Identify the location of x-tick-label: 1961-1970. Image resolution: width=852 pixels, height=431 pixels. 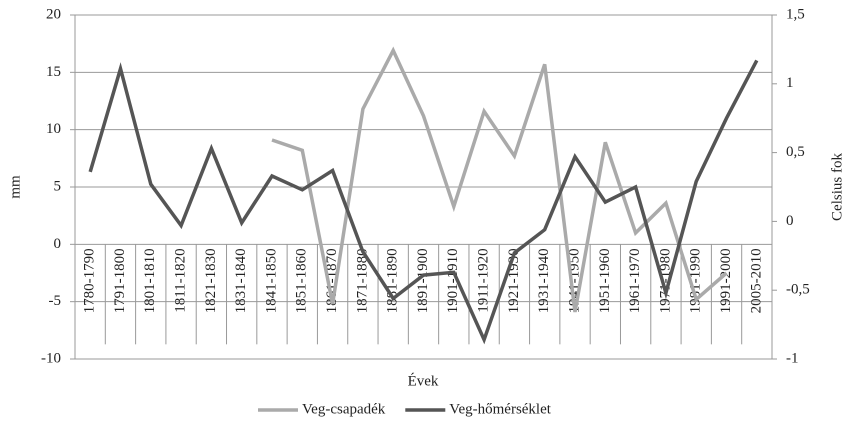
(635, 280).